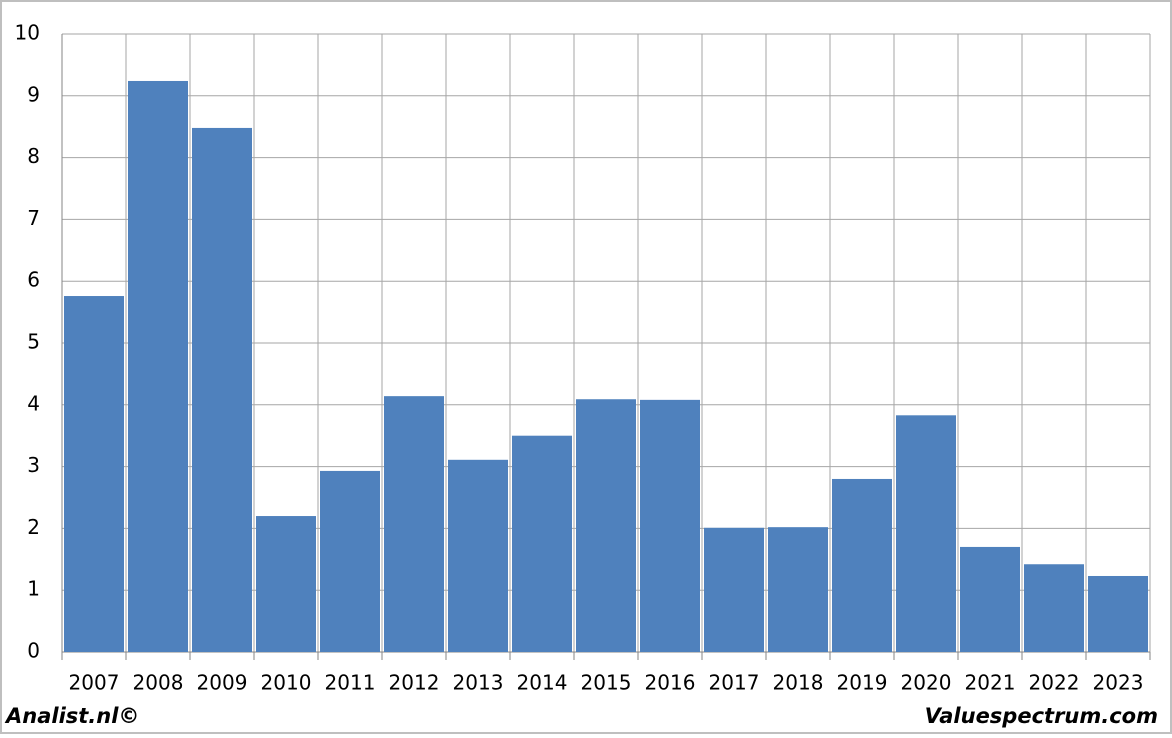 The height and width of the screenshot is (738, 1172). Describe the element at coordinates (158, 683) in the screenshot. I see `x-tick-label: 2008` at that location.